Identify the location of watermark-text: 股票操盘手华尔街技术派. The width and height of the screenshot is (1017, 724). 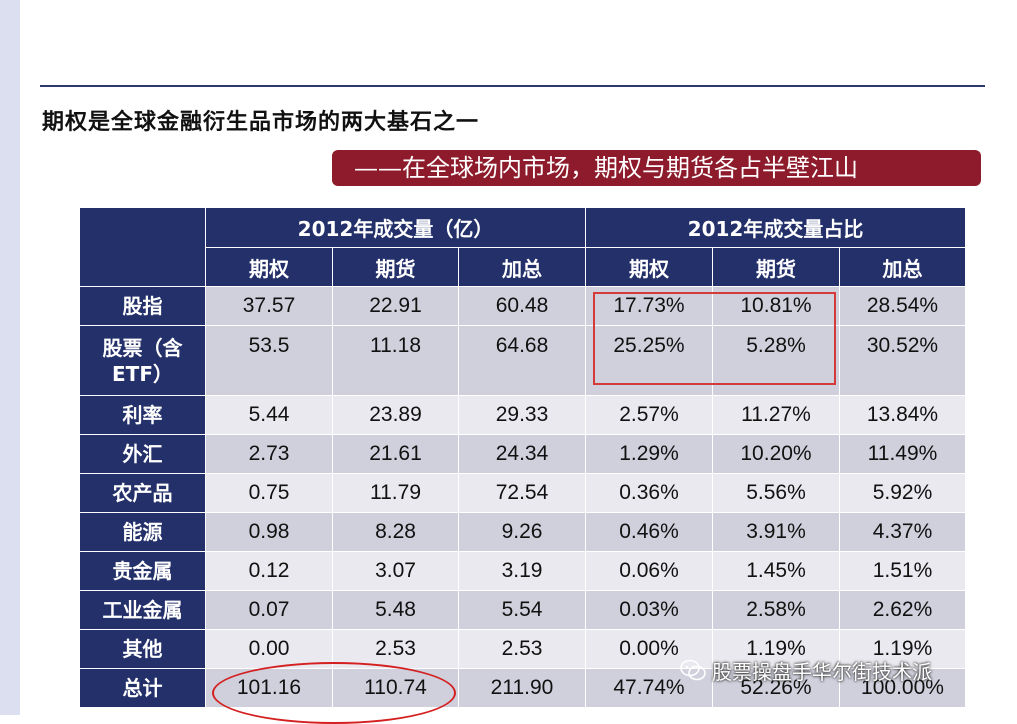
(822, 671).